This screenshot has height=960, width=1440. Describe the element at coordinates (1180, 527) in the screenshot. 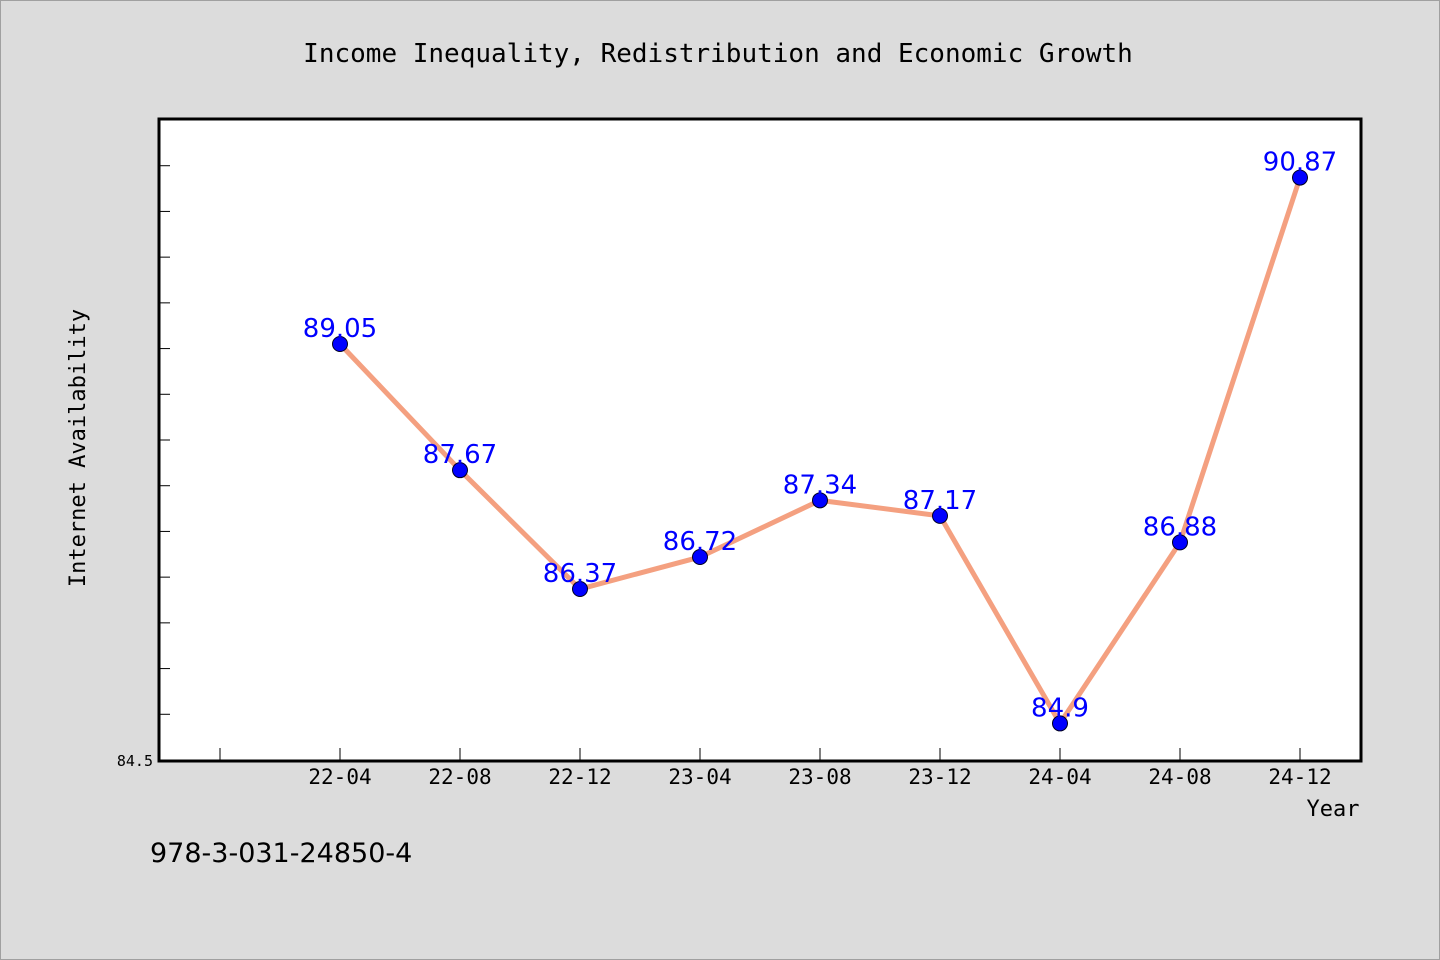

I see `data-label-24-08: 86.88` at that location.